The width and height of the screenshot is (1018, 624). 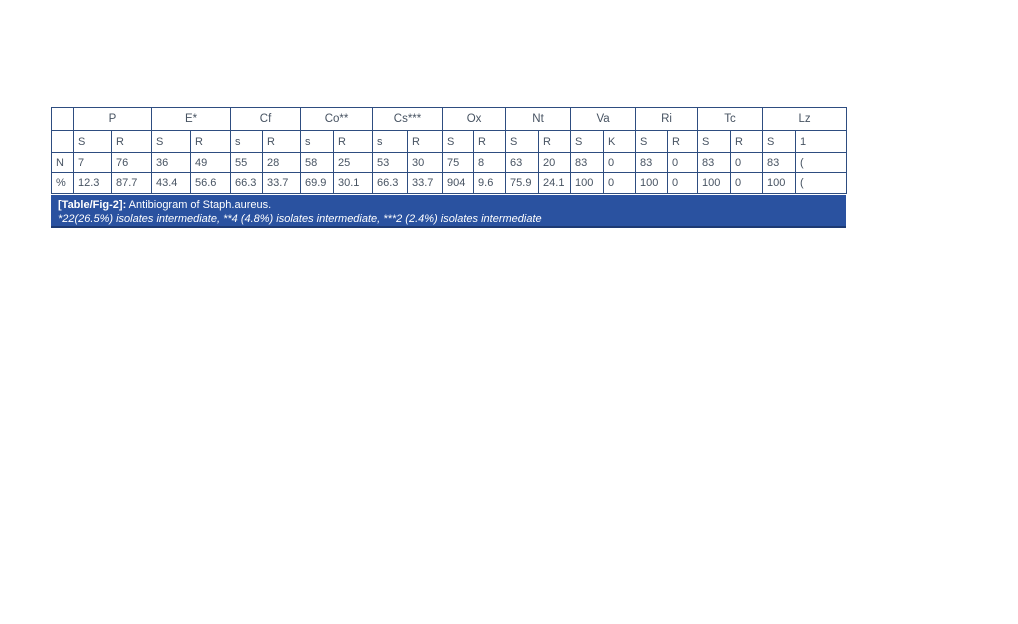 I want to click on value-cell: 7, so click(x=92, y=162).